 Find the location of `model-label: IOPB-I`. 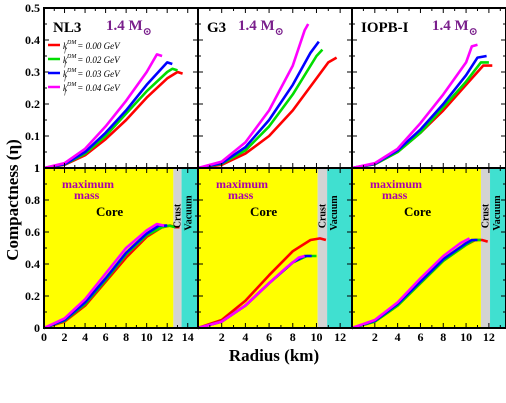

model-label: IOPB-I is located at coordinates (385, 28).